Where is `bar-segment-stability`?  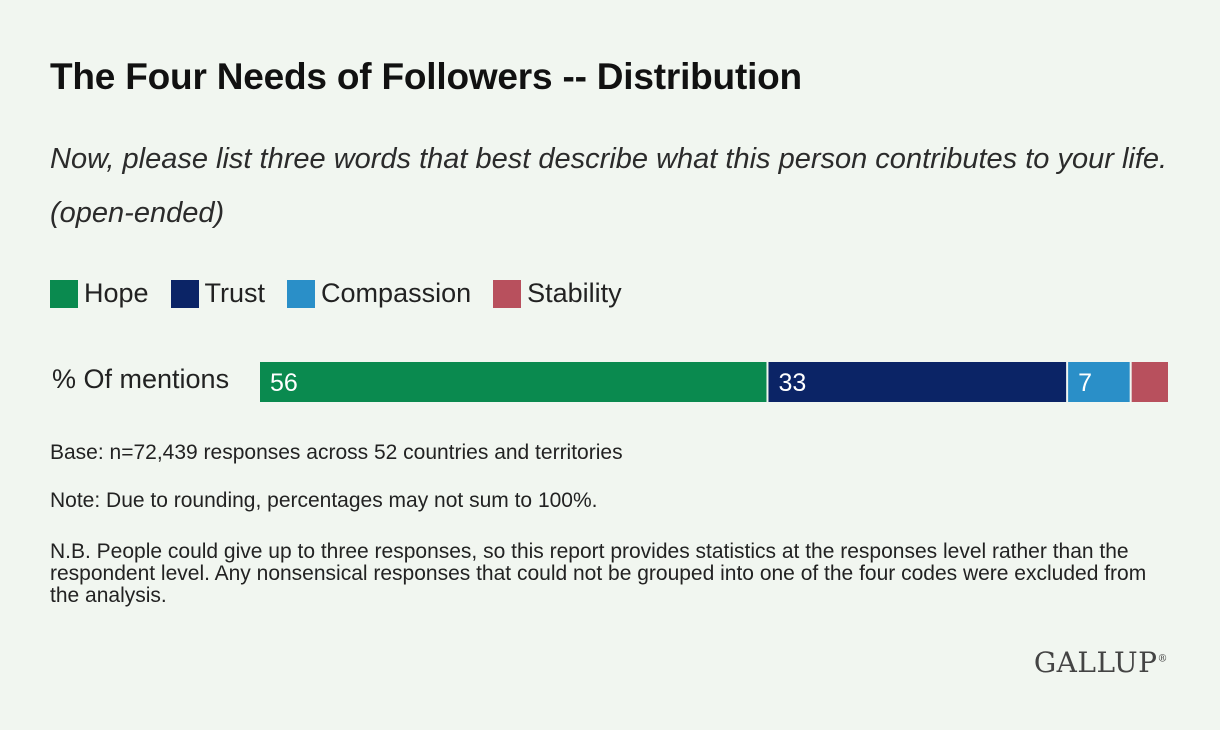 bar-segment-stability is located at coordinates (1149, 382).